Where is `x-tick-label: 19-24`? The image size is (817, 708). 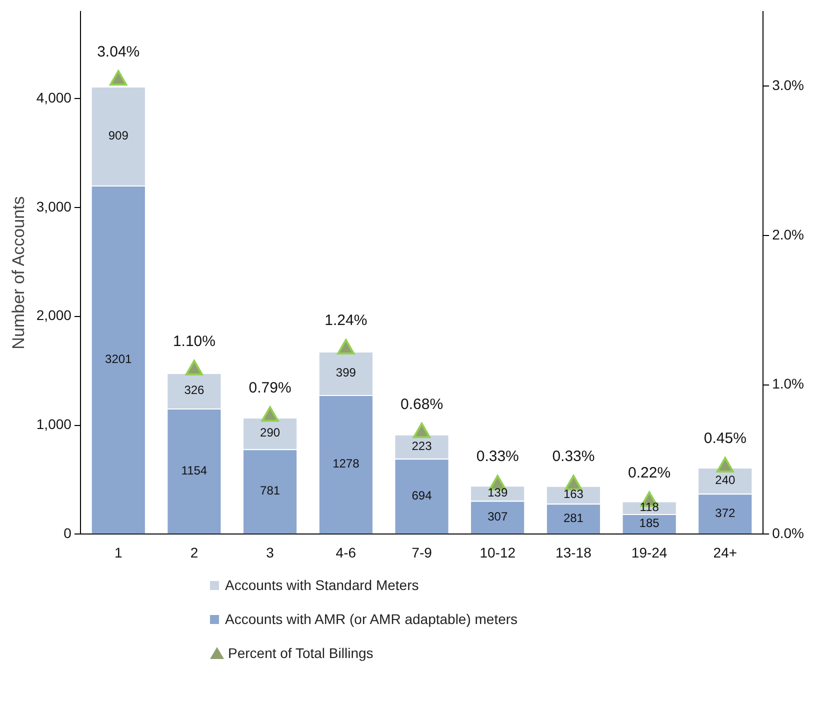
x-tick-label: 19-24 is located at coordinates (649, 552).